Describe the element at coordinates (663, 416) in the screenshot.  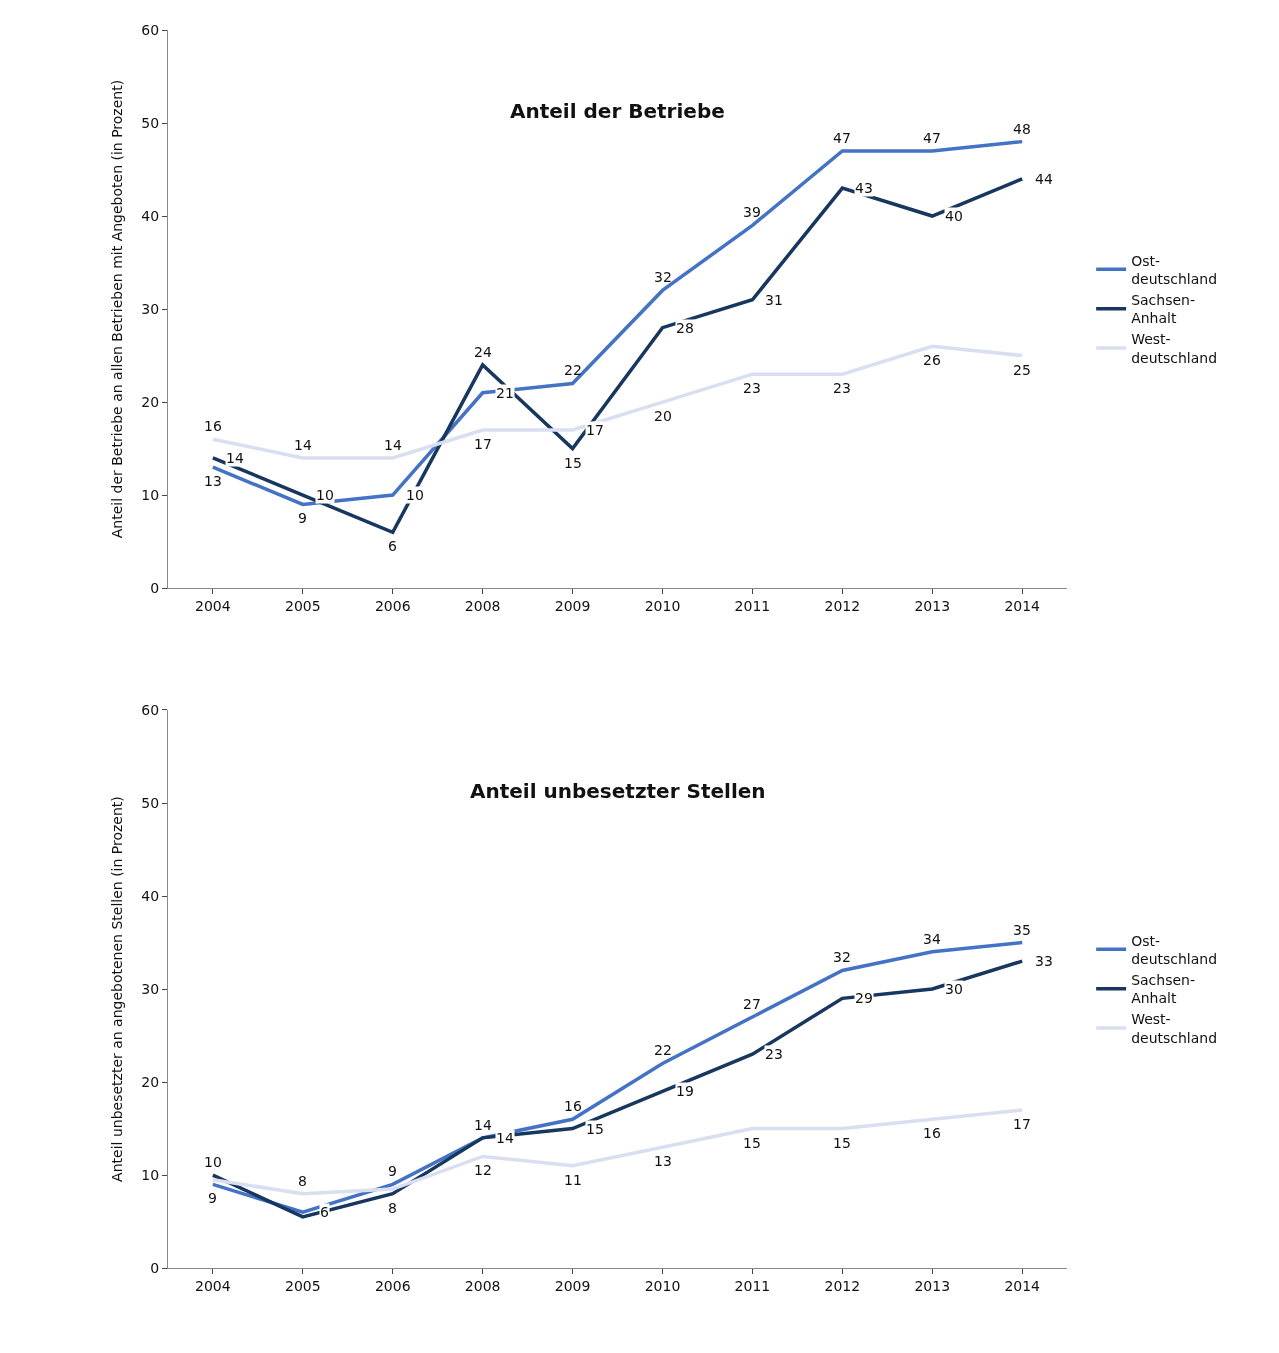
I see `data-label: 20` at that location.